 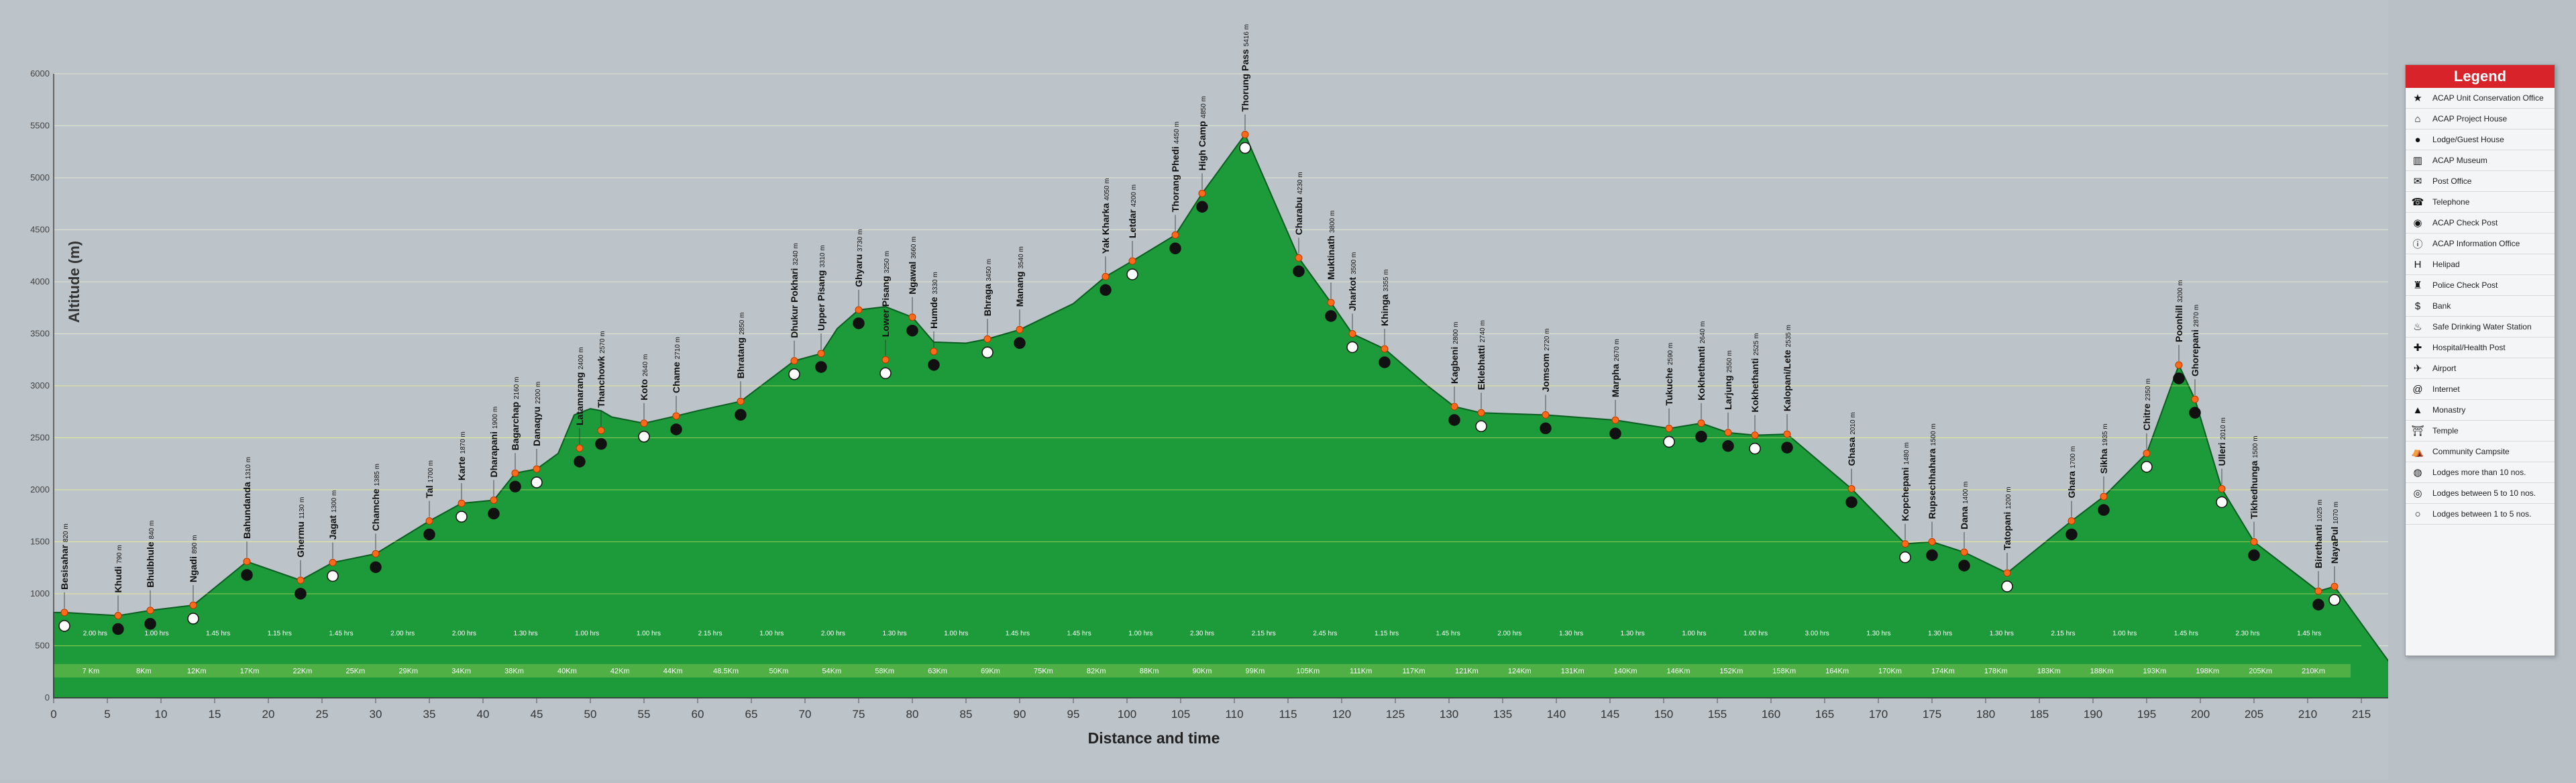 I want to click on village-altitude: 3800 m, so click(x=1332, y=222).